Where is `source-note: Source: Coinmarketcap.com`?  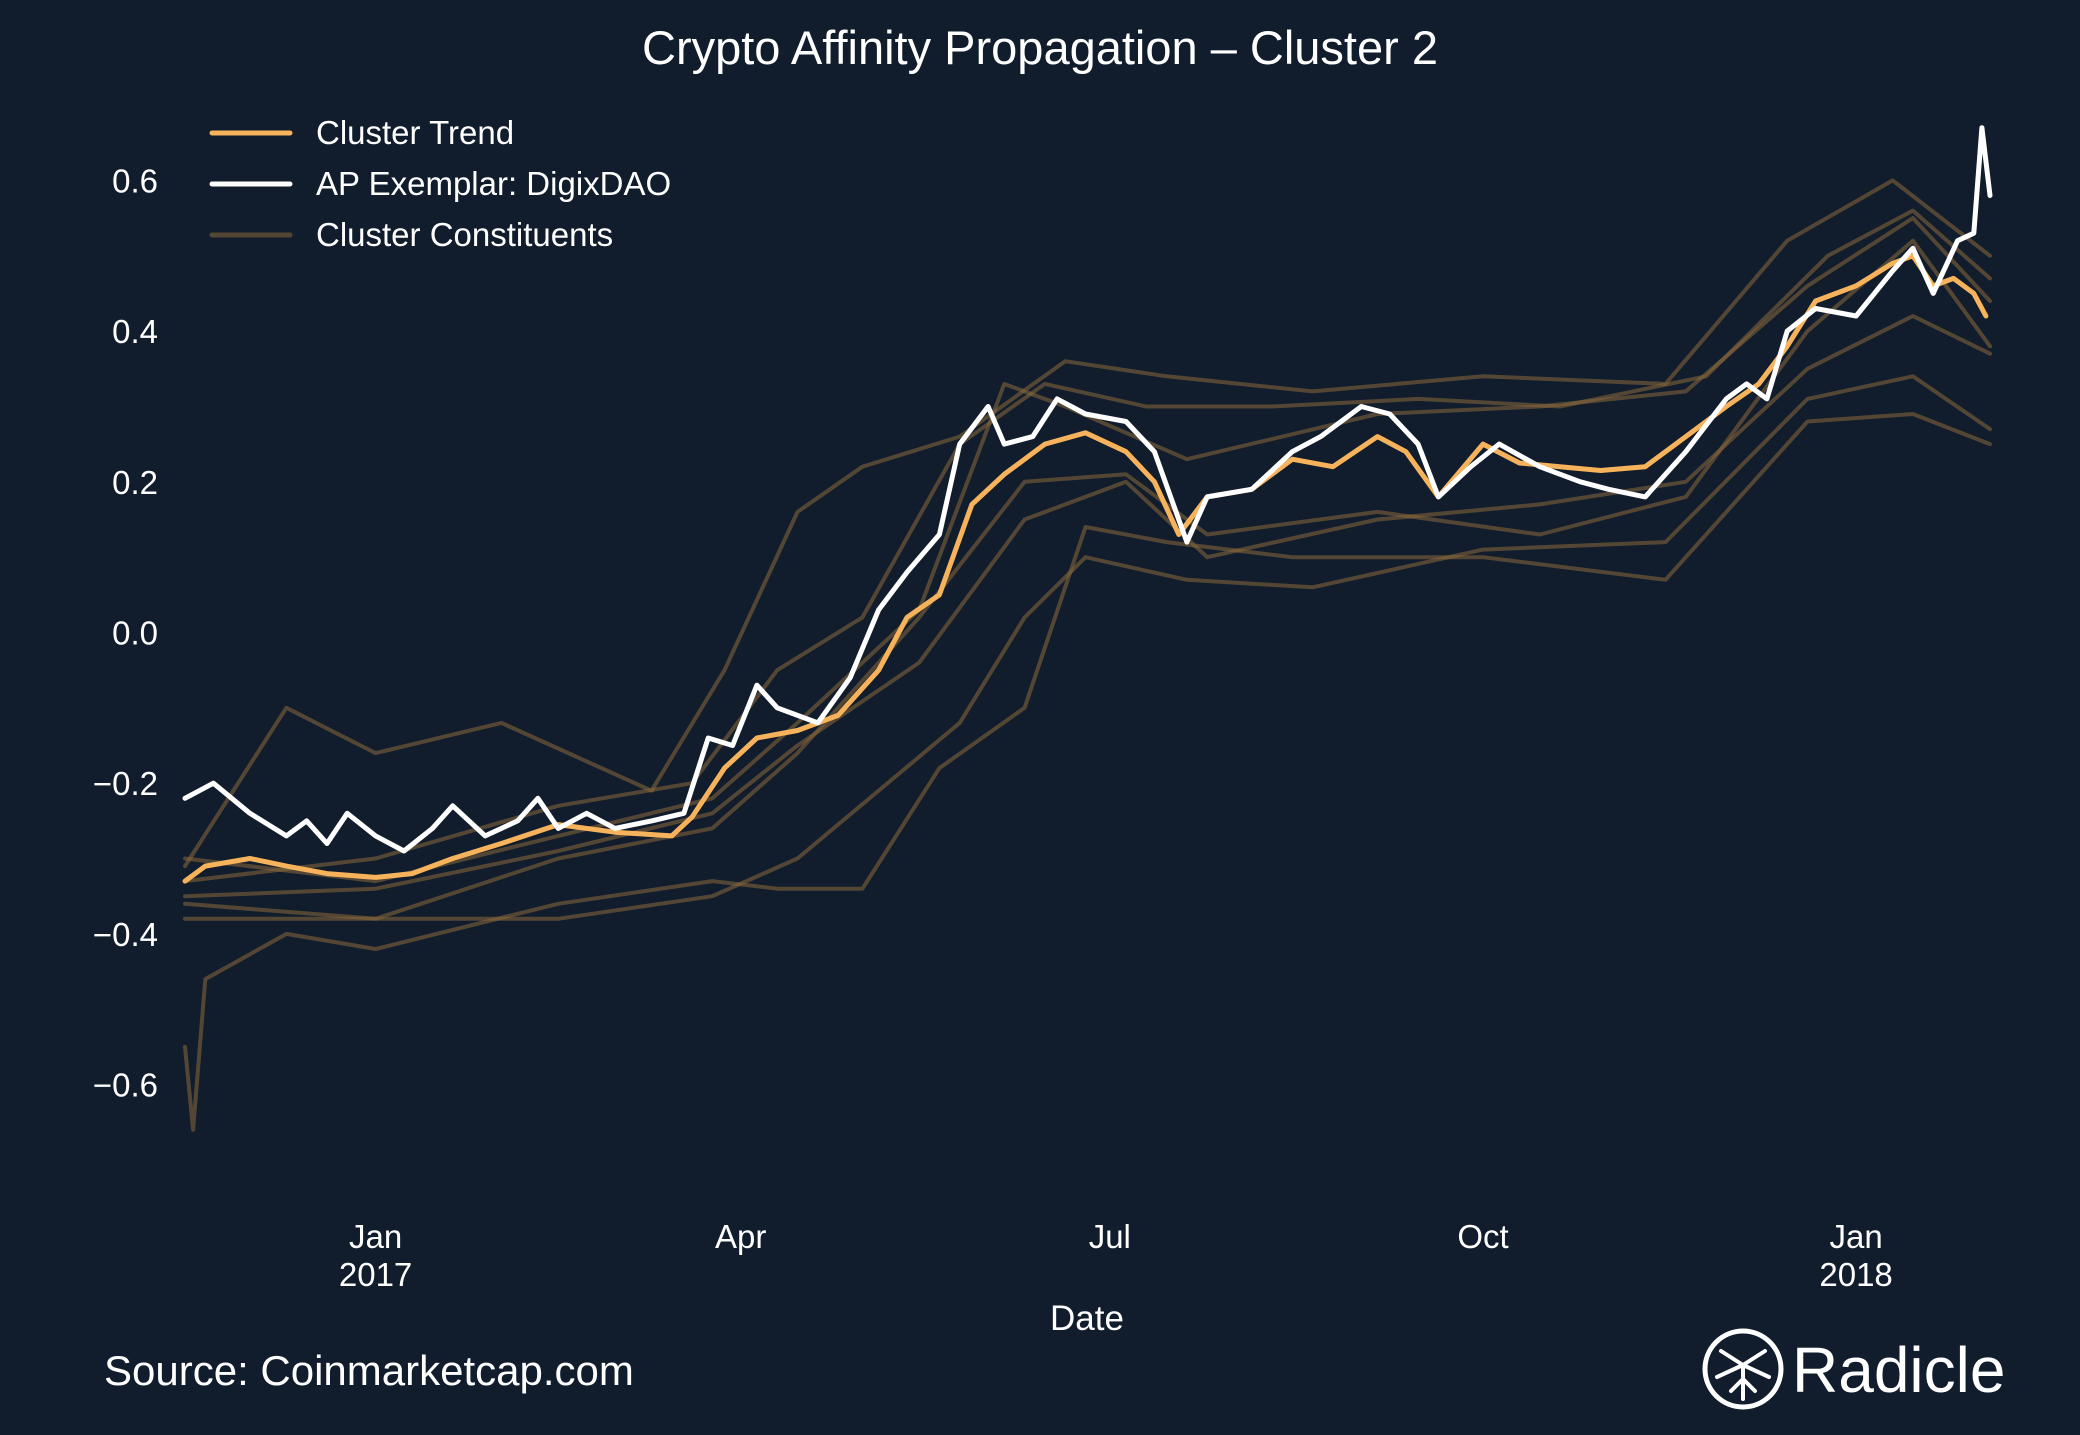 source-note: Source: Coinmarketcap.com is located at coordinates (369, 1370).